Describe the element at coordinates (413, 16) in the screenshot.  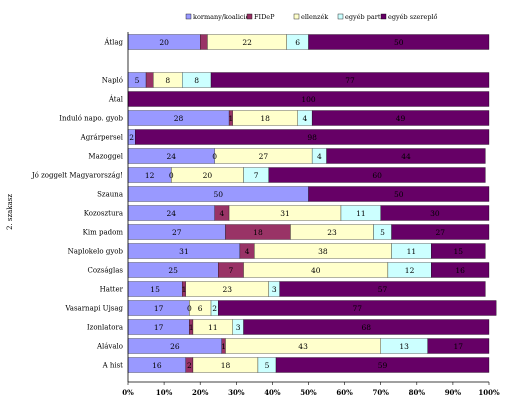
I see `legend-label: egyéb szereplő` at that location.